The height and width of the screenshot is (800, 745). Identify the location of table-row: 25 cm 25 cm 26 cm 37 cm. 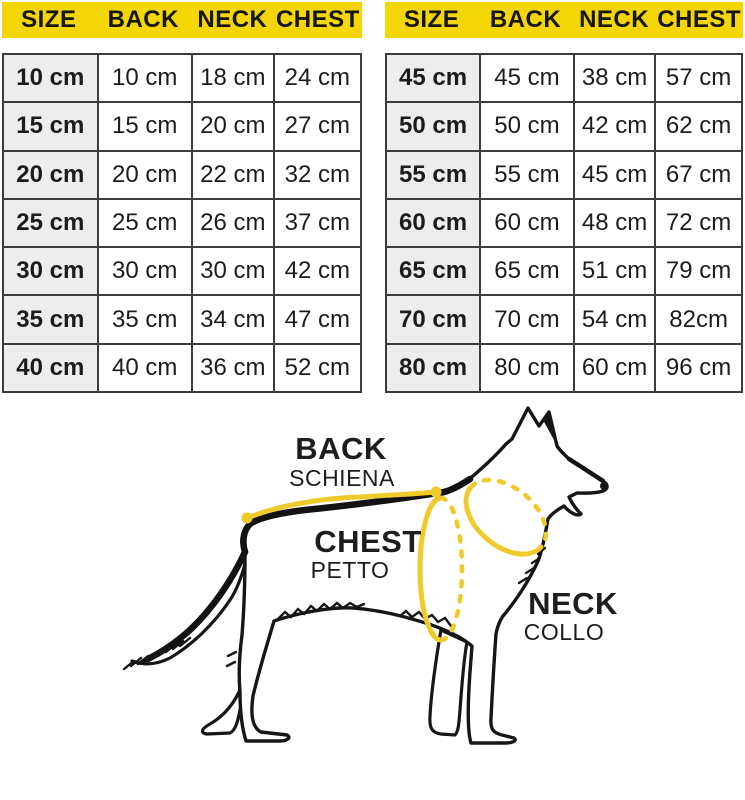
(182, 222).